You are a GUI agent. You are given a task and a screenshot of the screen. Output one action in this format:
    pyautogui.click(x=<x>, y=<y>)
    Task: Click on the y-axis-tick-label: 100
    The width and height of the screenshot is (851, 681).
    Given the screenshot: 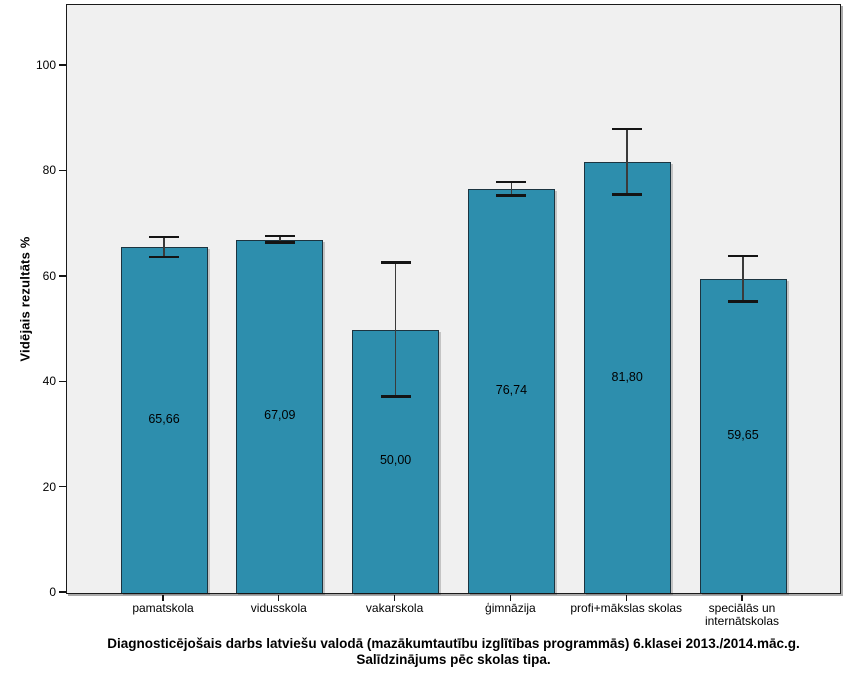 What is the action you would take?
    pyautogui.click(x=45, y=65)
    